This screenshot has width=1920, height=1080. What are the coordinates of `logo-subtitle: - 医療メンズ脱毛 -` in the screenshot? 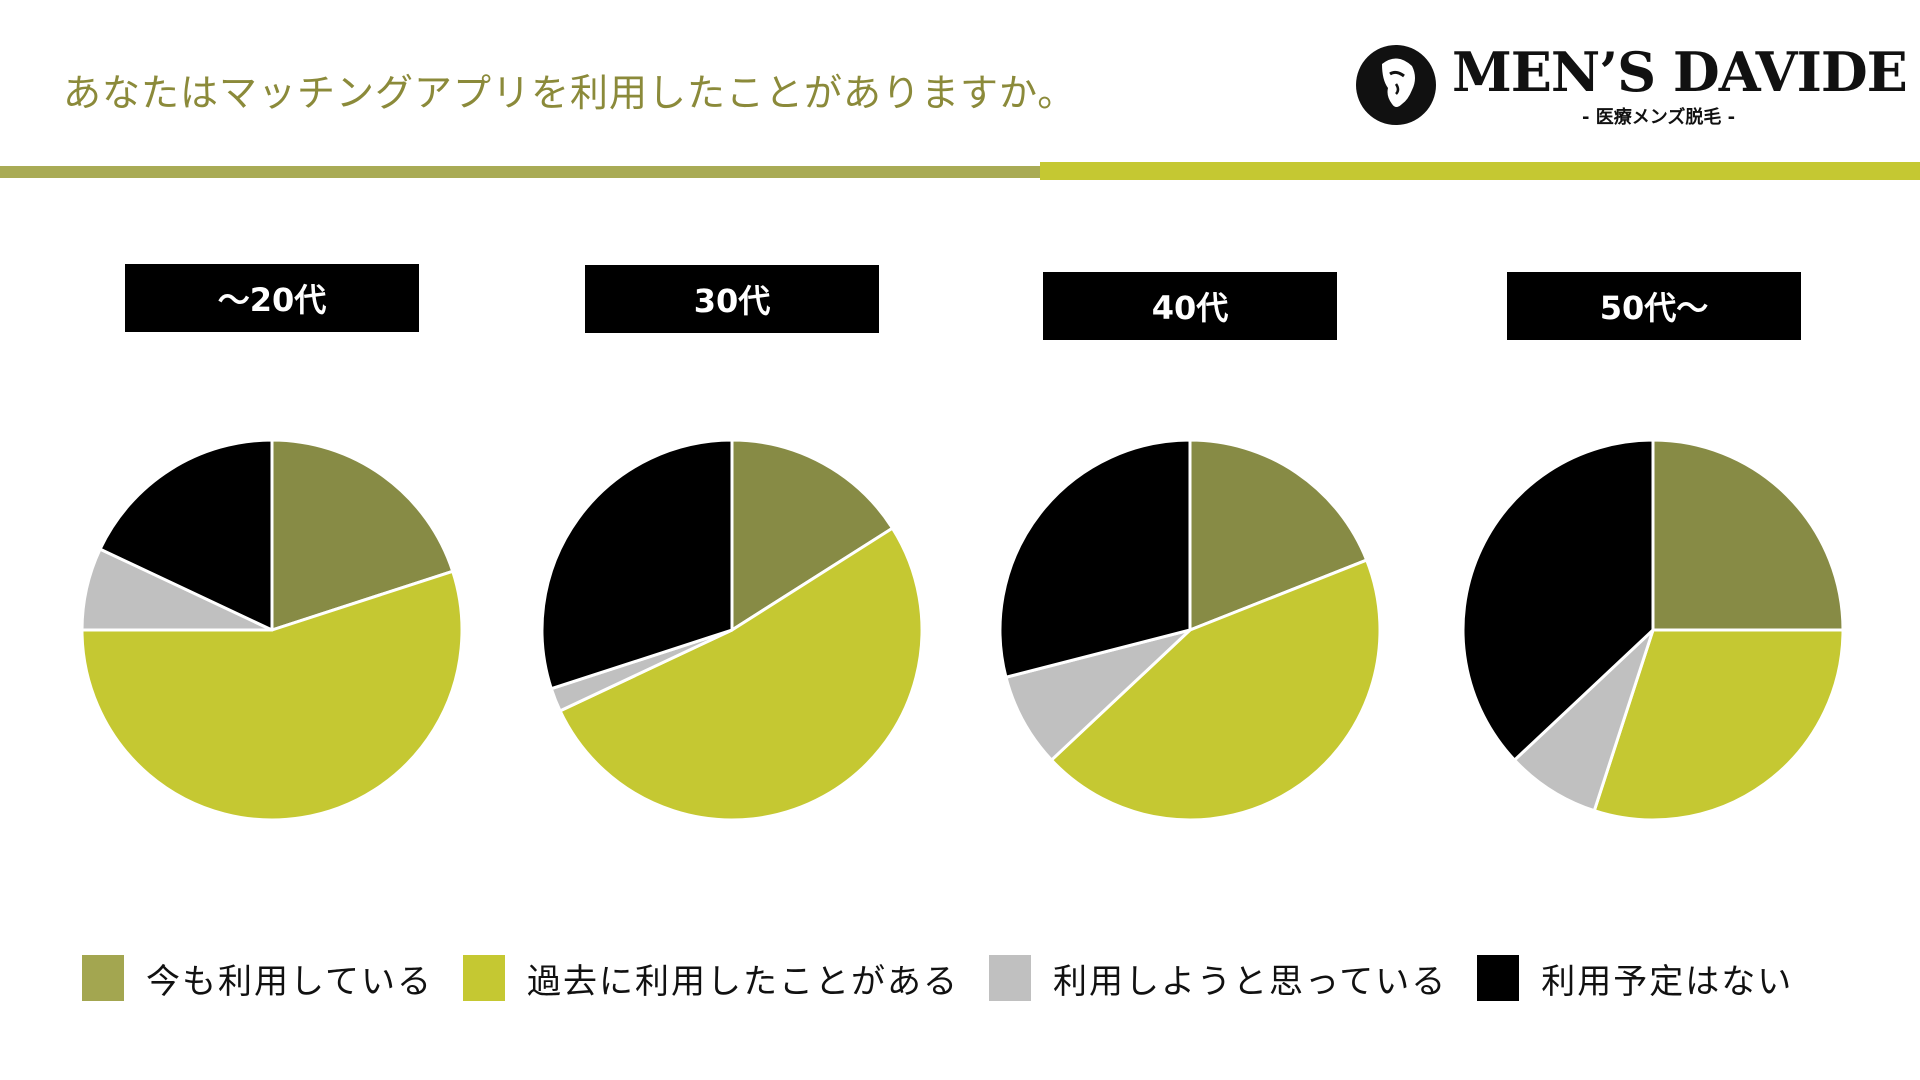 It's located at (1659, 117).